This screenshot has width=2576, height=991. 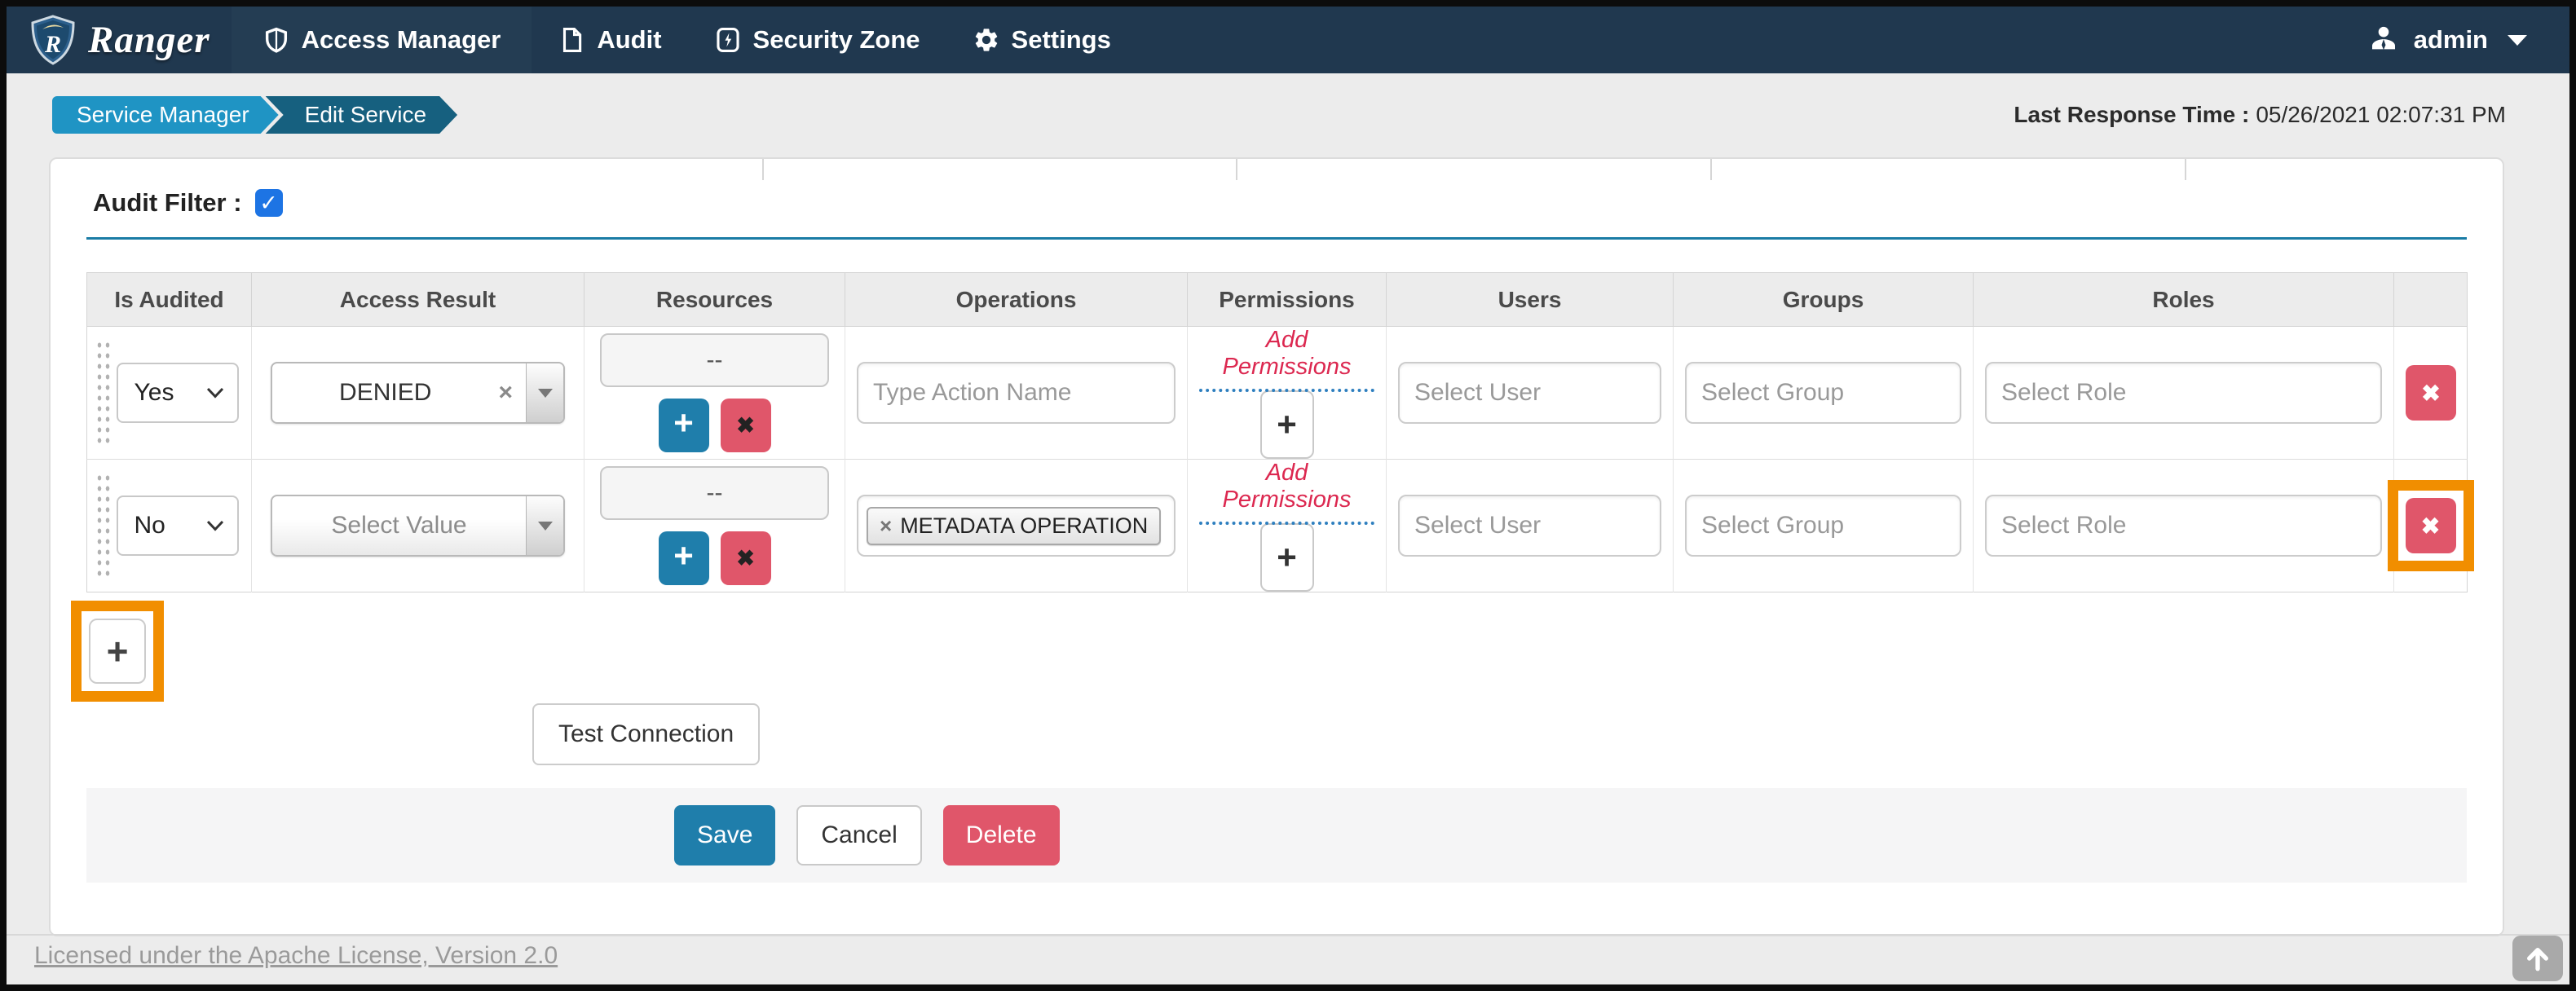 I want to click on operation-tag: × METADATA OPERATION, so click(x=1014, y=525).